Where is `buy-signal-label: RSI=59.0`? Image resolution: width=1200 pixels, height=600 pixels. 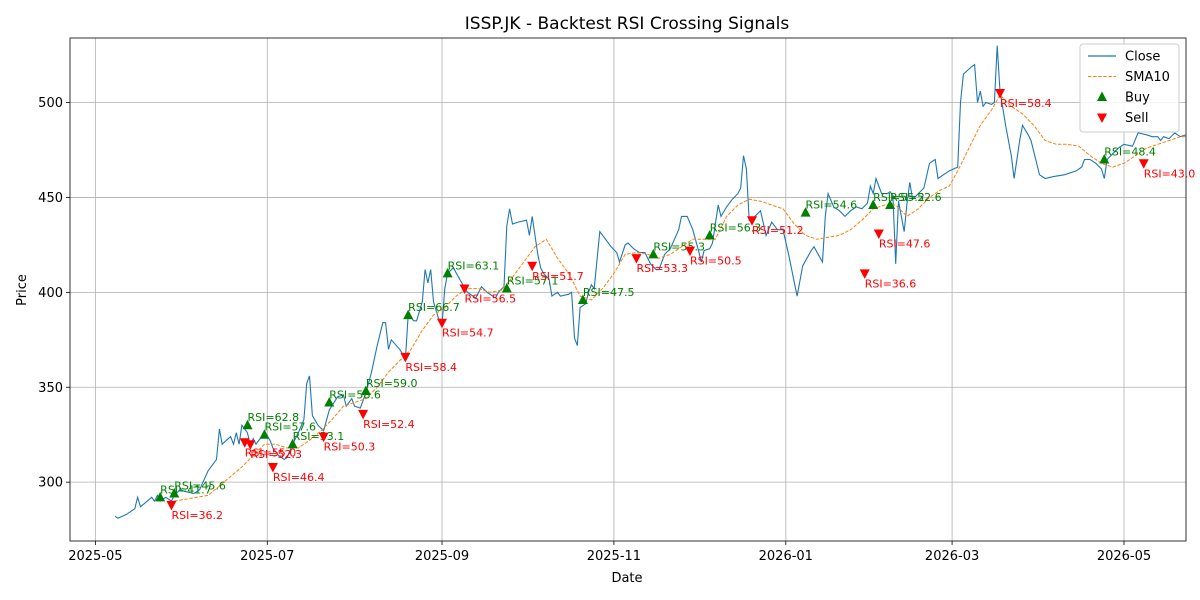 buy-signal-label: RSI=59.0 is located at coordinates (392, 383).